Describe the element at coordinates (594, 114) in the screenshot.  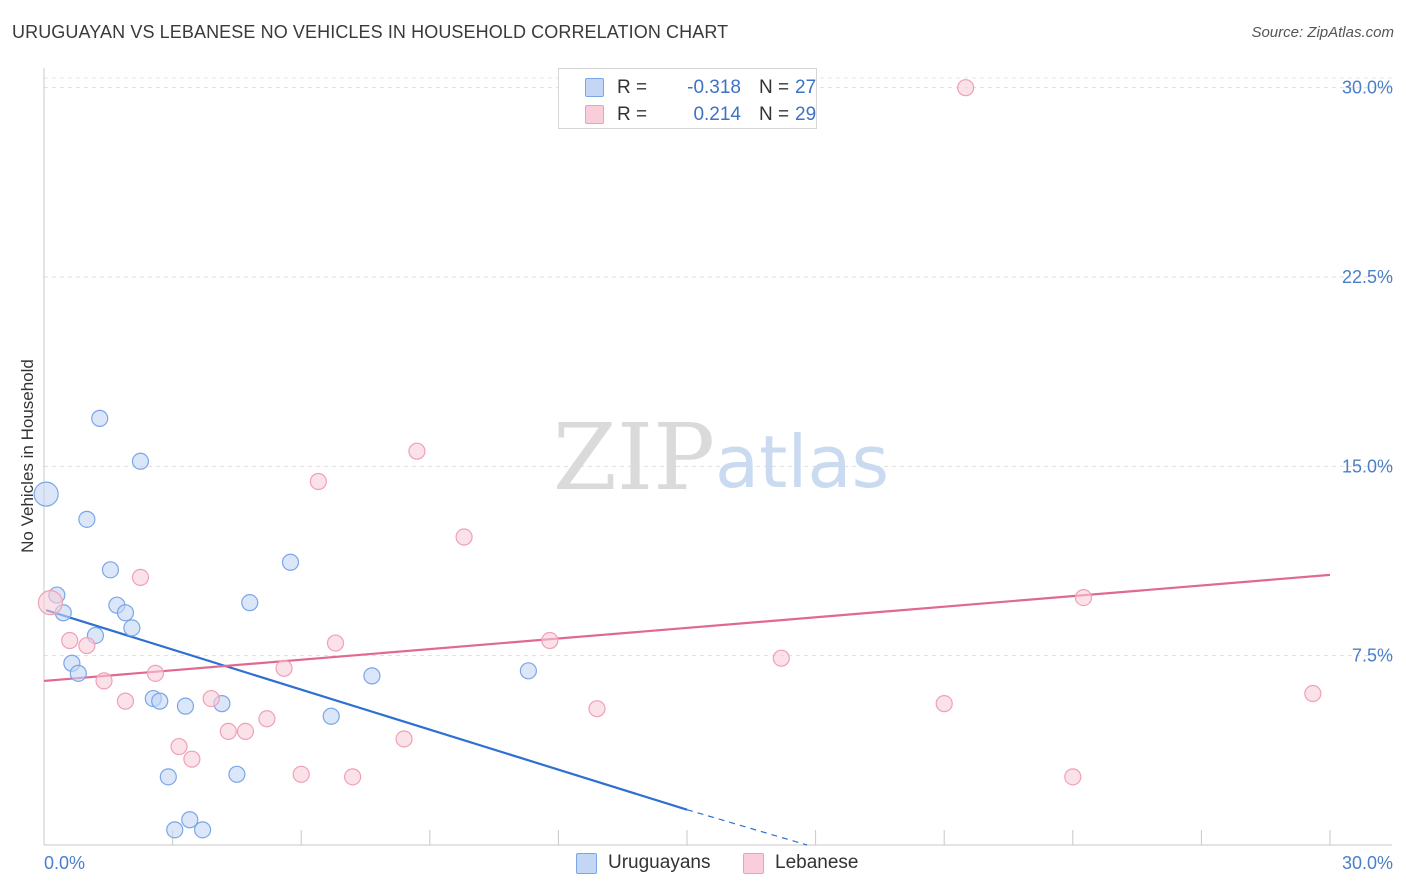
I see `lebanese-swatch` at that location.